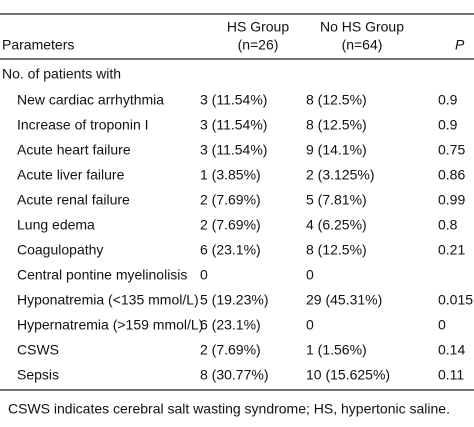 The width and height of the screenshot is (474, 427). I want to click on row-label: Sepsis, so click(38, 375).